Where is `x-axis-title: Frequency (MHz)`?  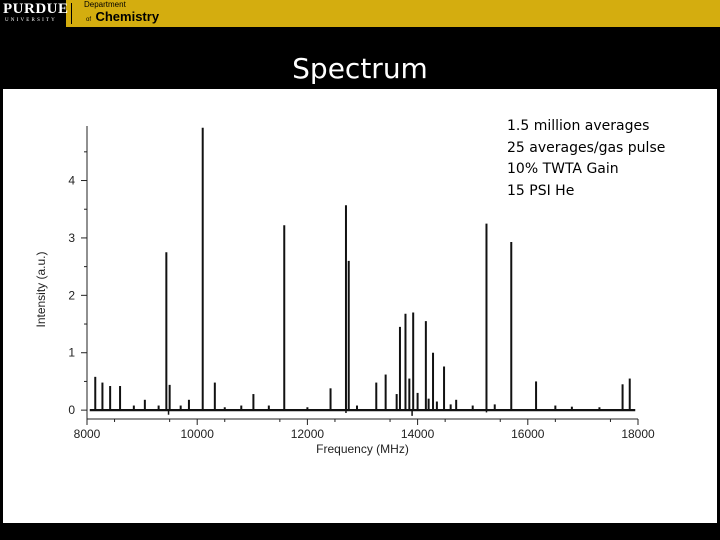 x-axis-title: Frequency (MHz) is located at coordinates (362, 449).